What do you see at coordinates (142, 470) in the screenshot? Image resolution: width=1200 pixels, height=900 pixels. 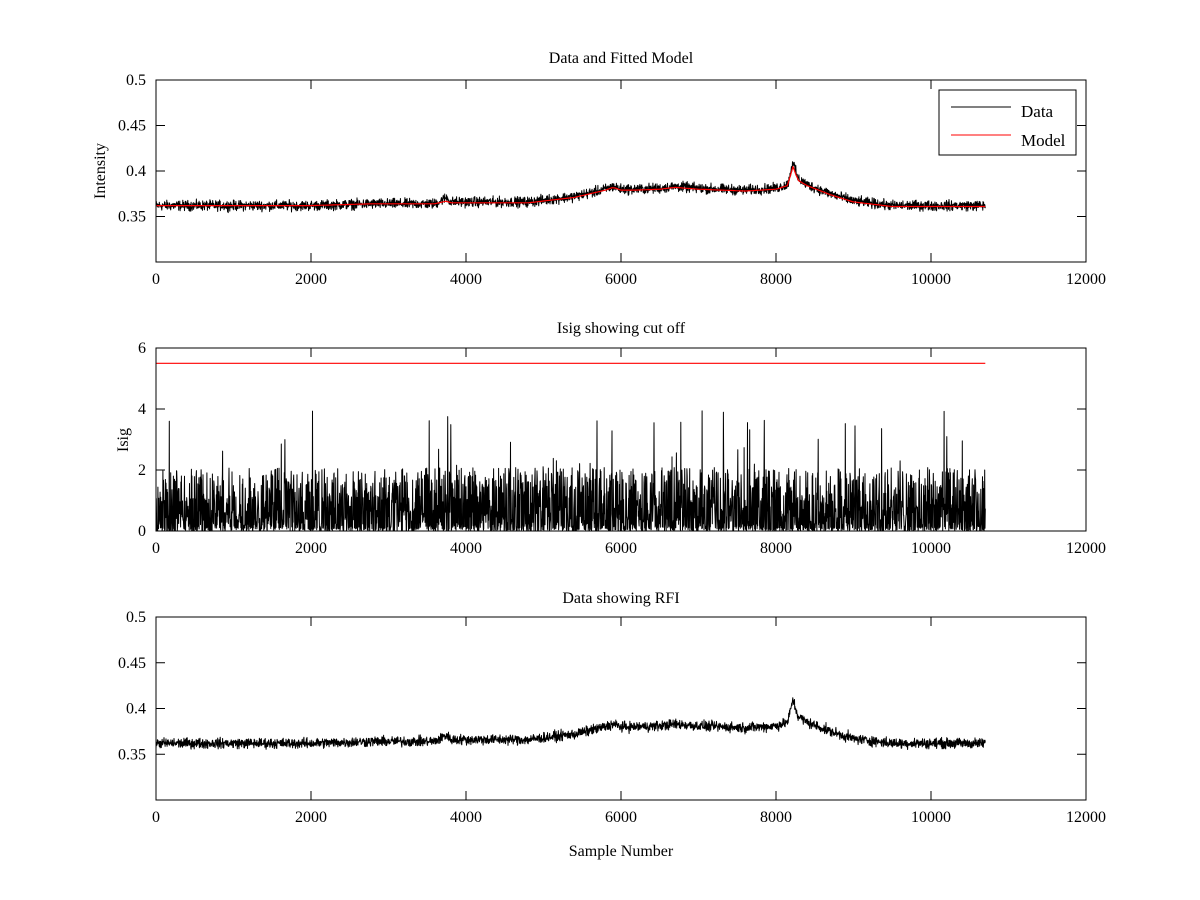 I see `y-tick-label: 2` at bounding box center [142, 470].